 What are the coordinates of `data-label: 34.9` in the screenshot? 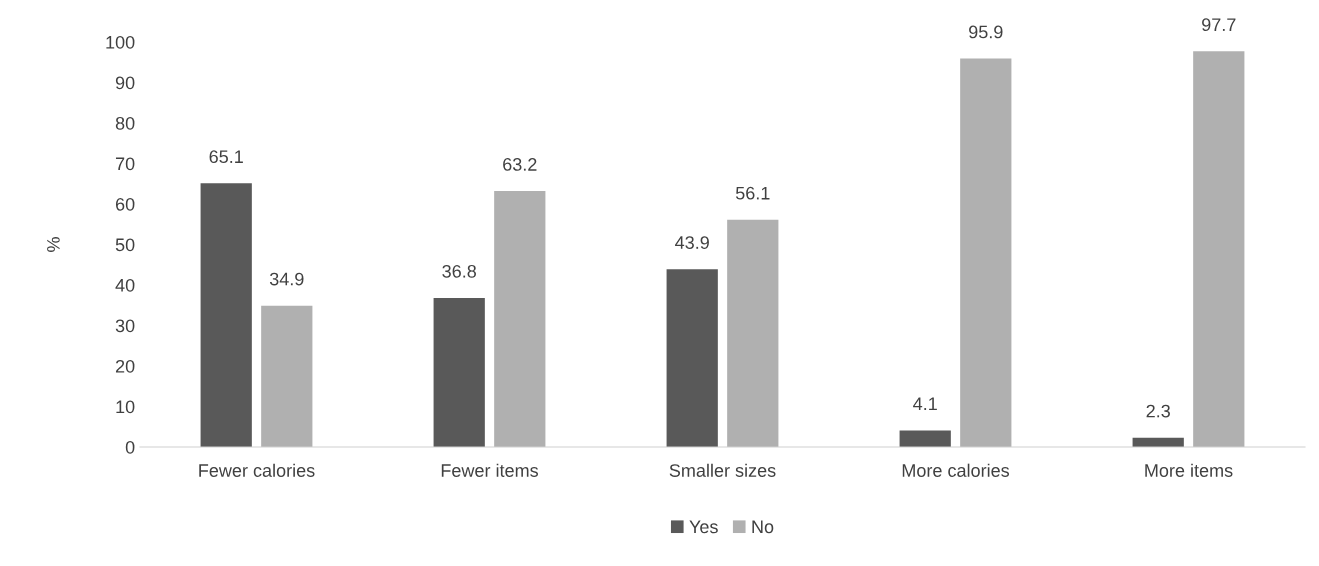 It's located at (286, 279).